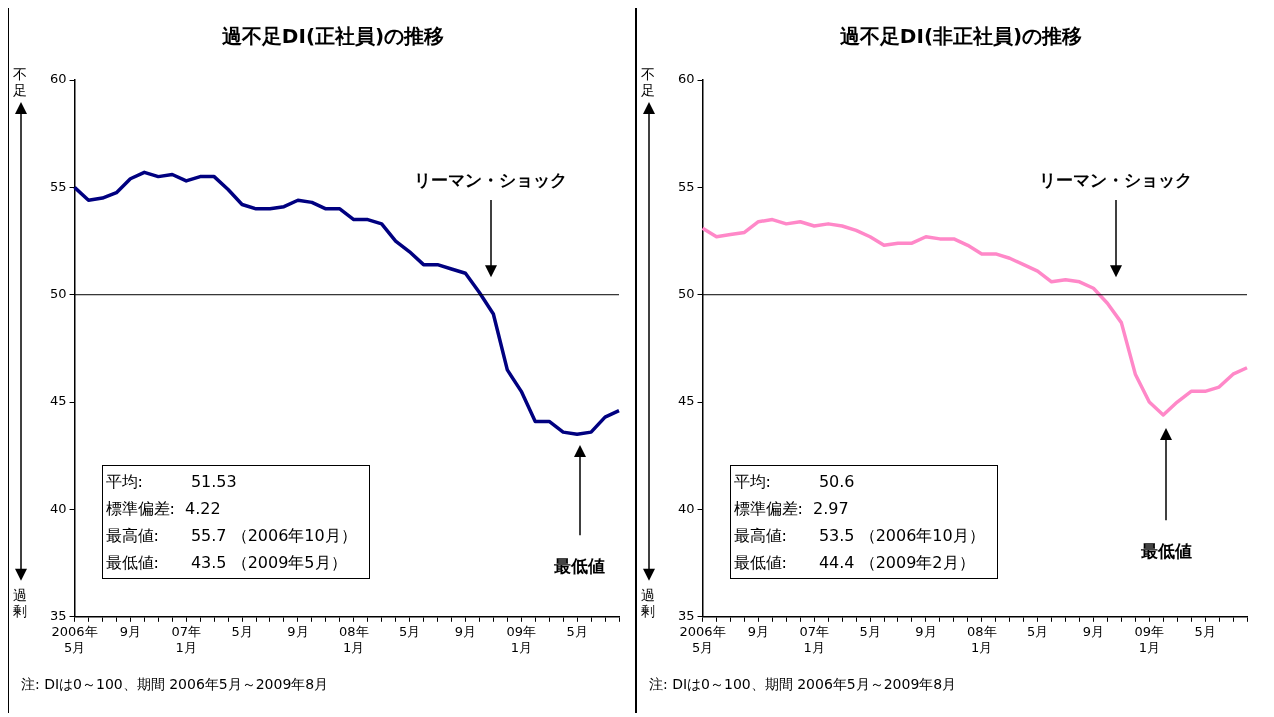 The image size is (1274, 717). I want to click on annotation: 標準偏差: 4.22, so click(163, 508).